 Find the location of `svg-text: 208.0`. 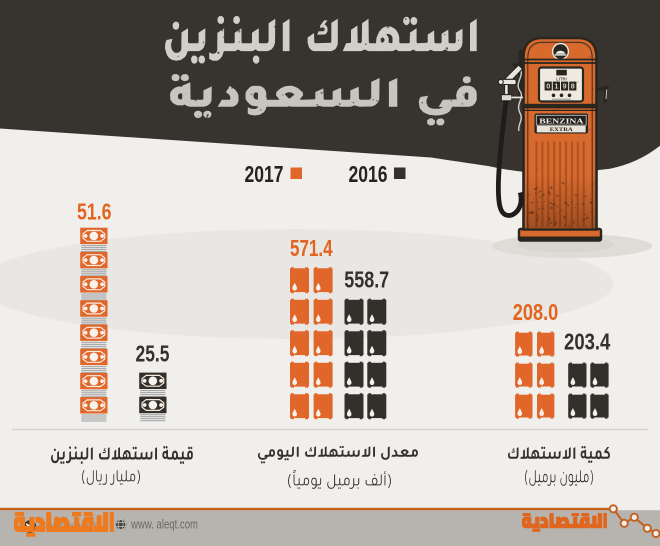

svg-text: 208.0 is located at coordinates (535, 312).